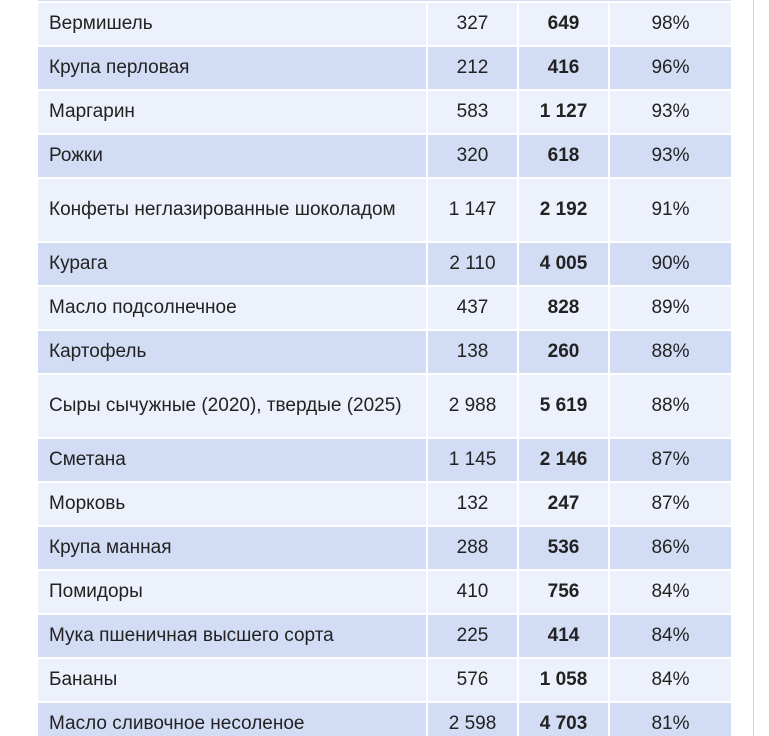 This screenshot has height=736, width=769. I want to click on table-row: Курага 2 110 4 005 90%, so click(384, 265).